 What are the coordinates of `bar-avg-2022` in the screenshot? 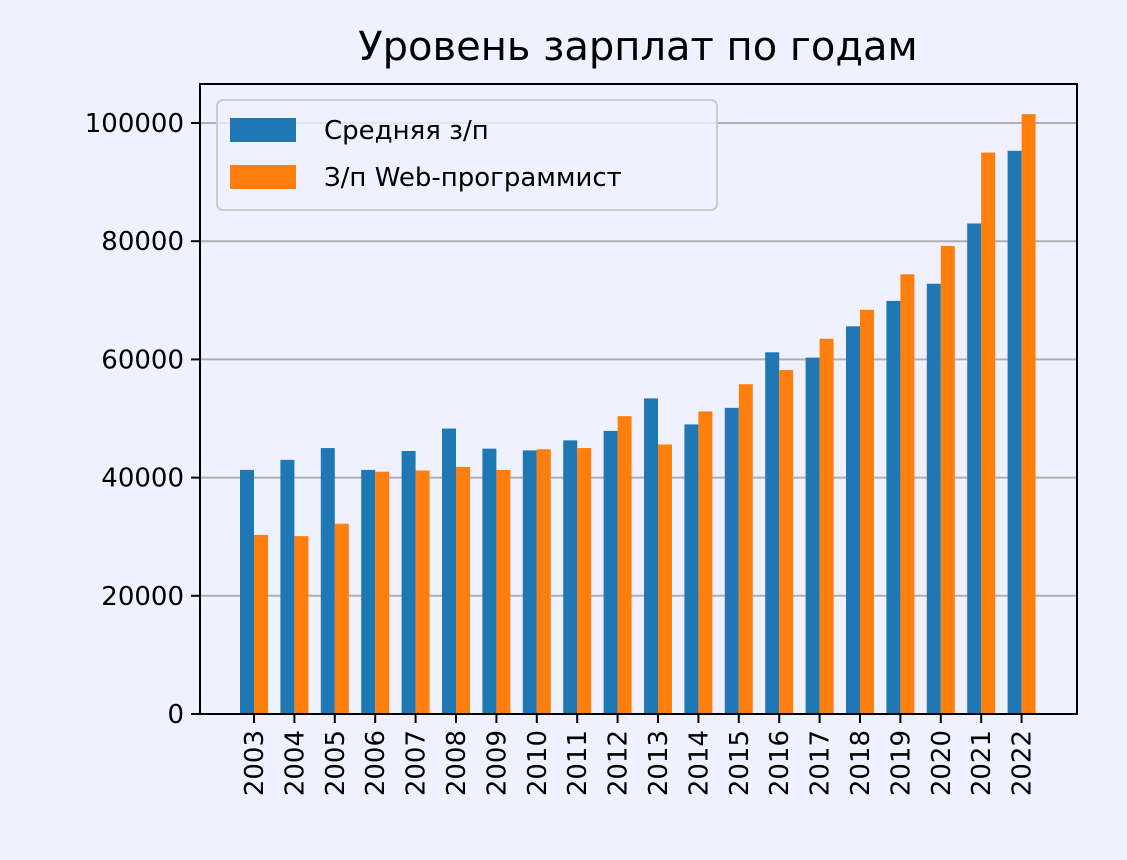 It's located at (1014, 432).